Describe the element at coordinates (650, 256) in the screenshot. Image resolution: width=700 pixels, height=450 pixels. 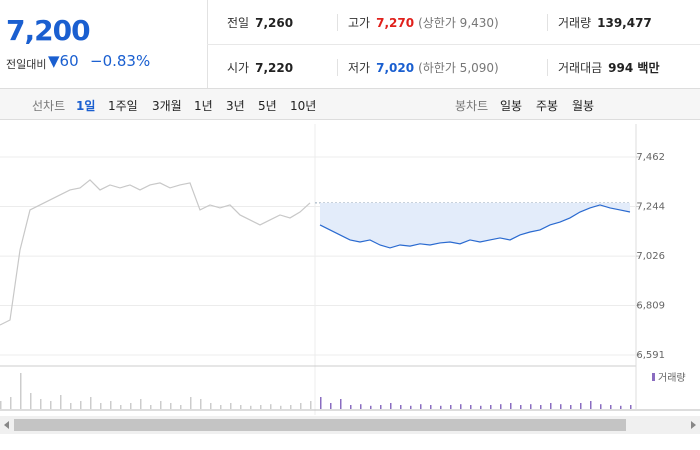
I see `y-tick-label: 7,026` at that location.